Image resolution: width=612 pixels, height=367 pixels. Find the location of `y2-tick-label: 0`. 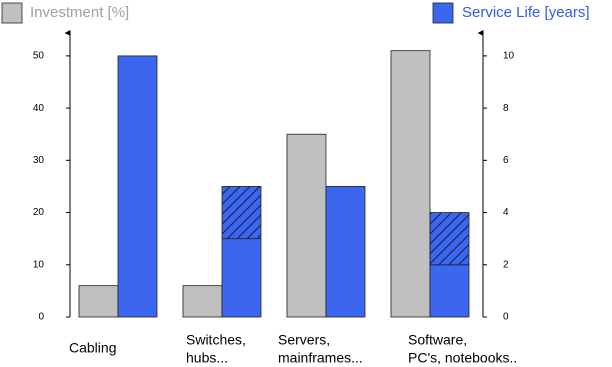

y2-tick-label: 0 is located at coordinates (506, 317).